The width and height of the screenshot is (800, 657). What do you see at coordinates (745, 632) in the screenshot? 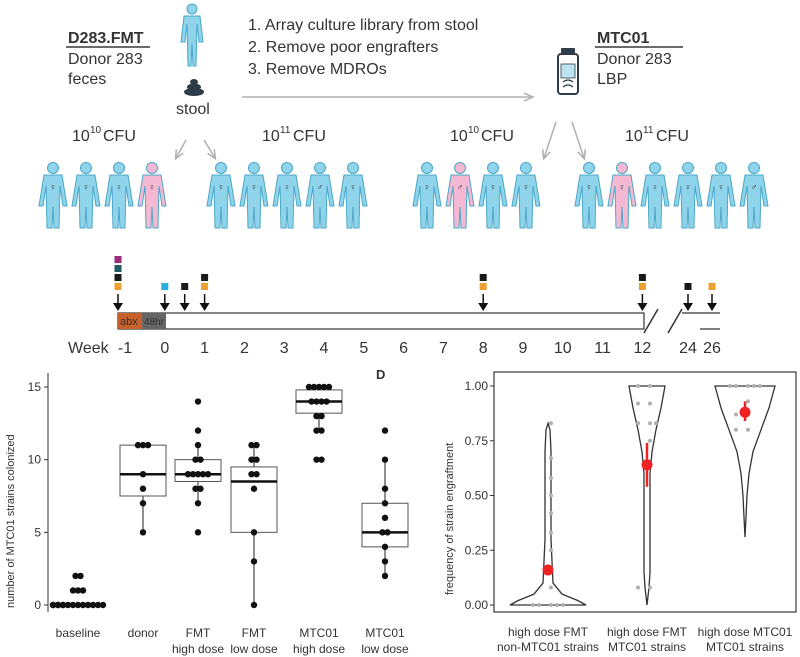
I see `violin-x-label-line1: high dose MTC01` at bounding box center [745, 632].